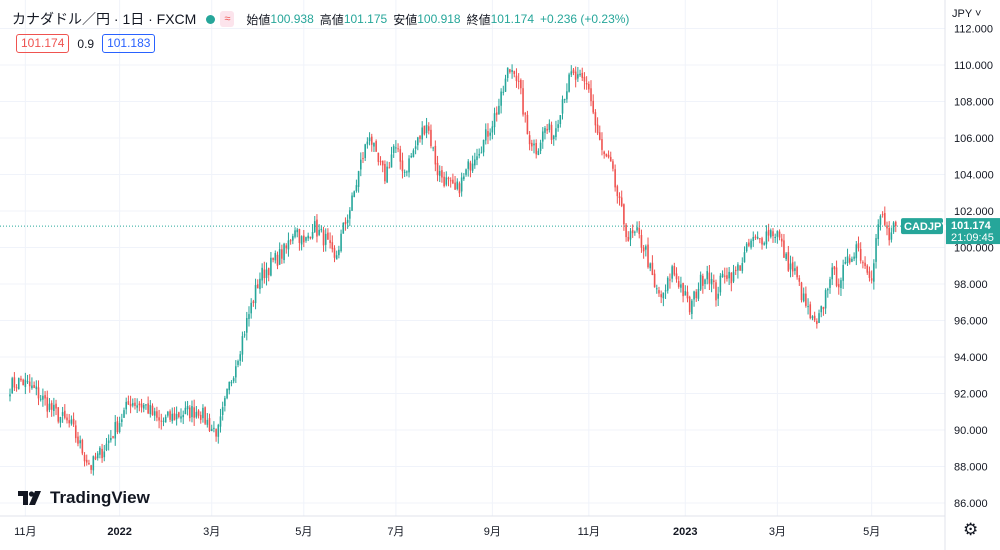 The height and width of the screenshot is (550, 1000). I want to click on market-status-icon, so click(211, 19).